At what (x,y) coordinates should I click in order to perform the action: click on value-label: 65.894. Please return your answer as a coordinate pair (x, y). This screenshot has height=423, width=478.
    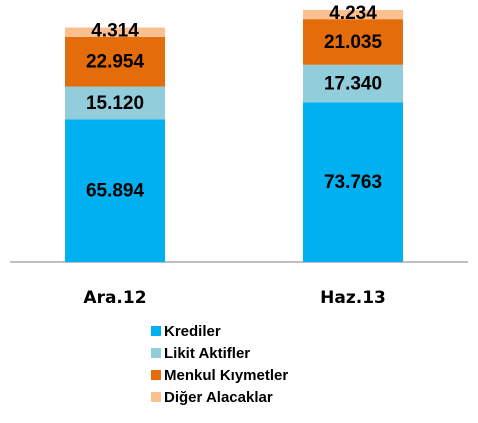
    Looking at the image, I should click on (115, 191).